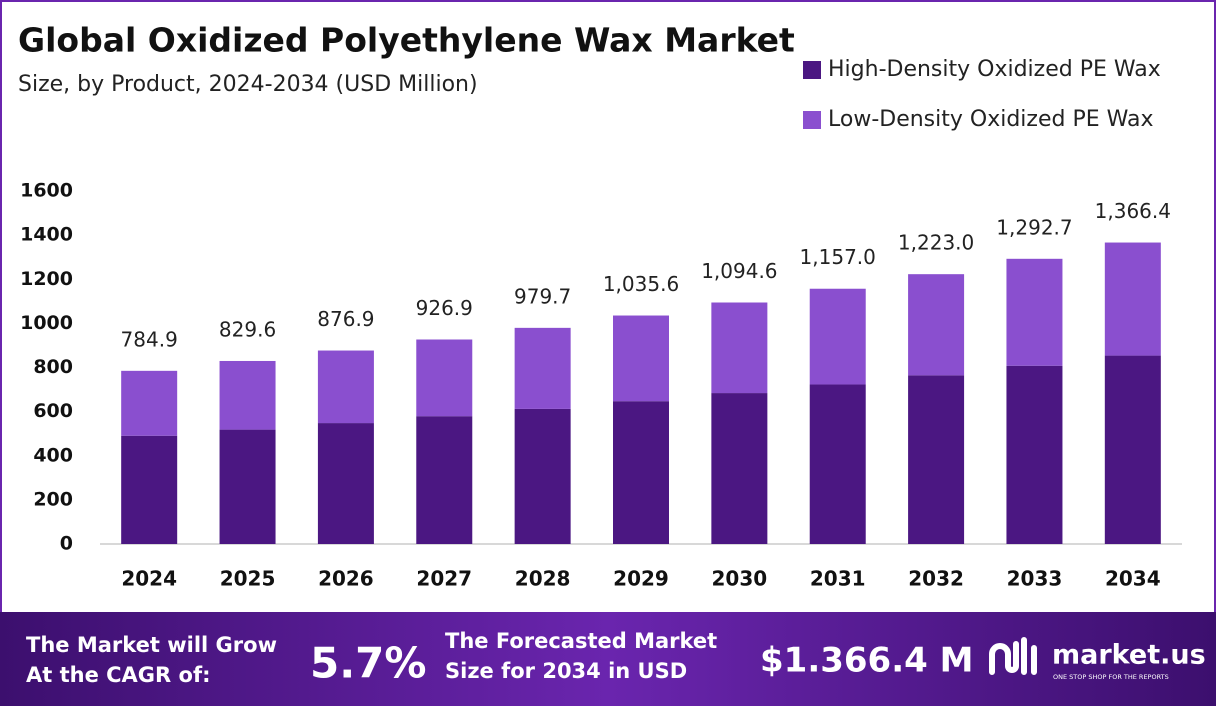 The width and height of the screenshot is (1216, 706). I want to click on legend-label: High-Density Oxidized PE Wax, so click(994, 69).